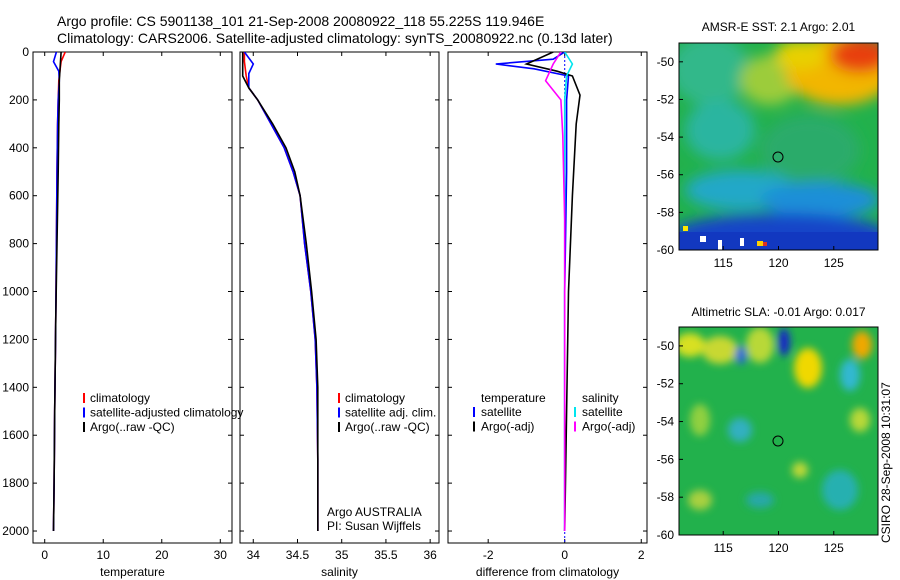 This screenshot has width=900, height=580. I want to click on x-axis-label: temperature, so click(132, 572).